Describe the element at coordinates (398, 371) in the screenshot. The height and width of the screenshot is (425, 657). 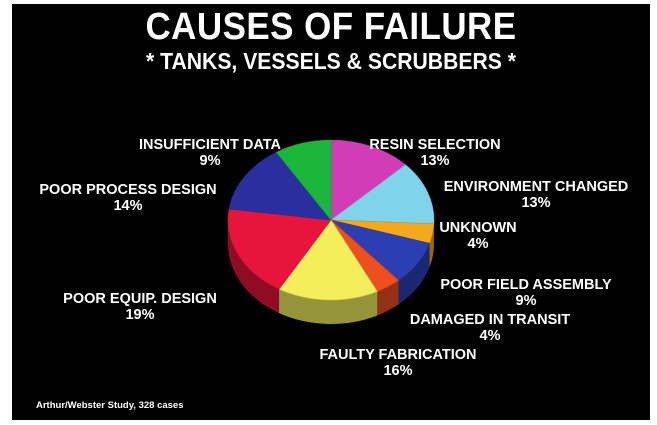
I see `slice-percent: 16%` at that location.